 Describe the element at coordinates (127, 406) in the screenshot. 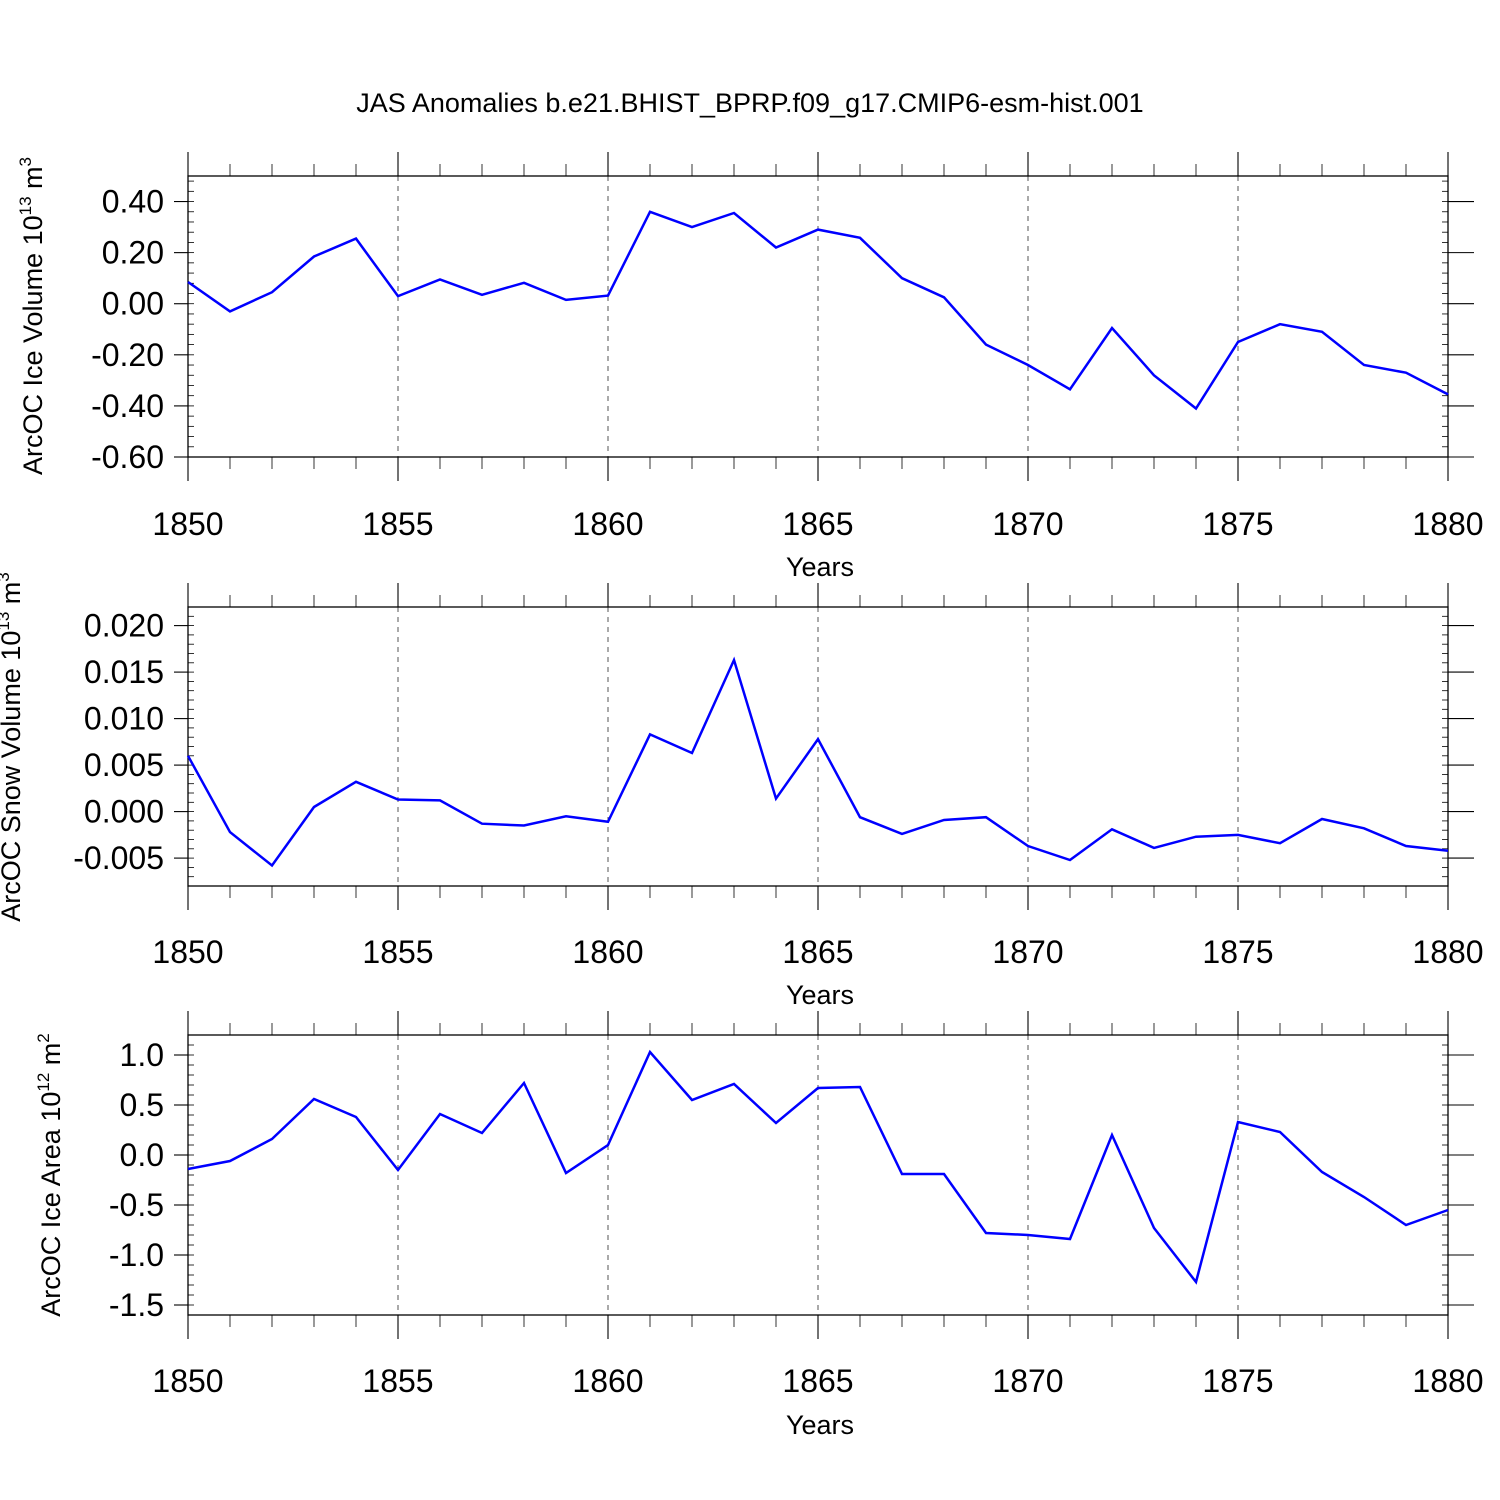

I see `y-tick-label: -0.40` at that location.